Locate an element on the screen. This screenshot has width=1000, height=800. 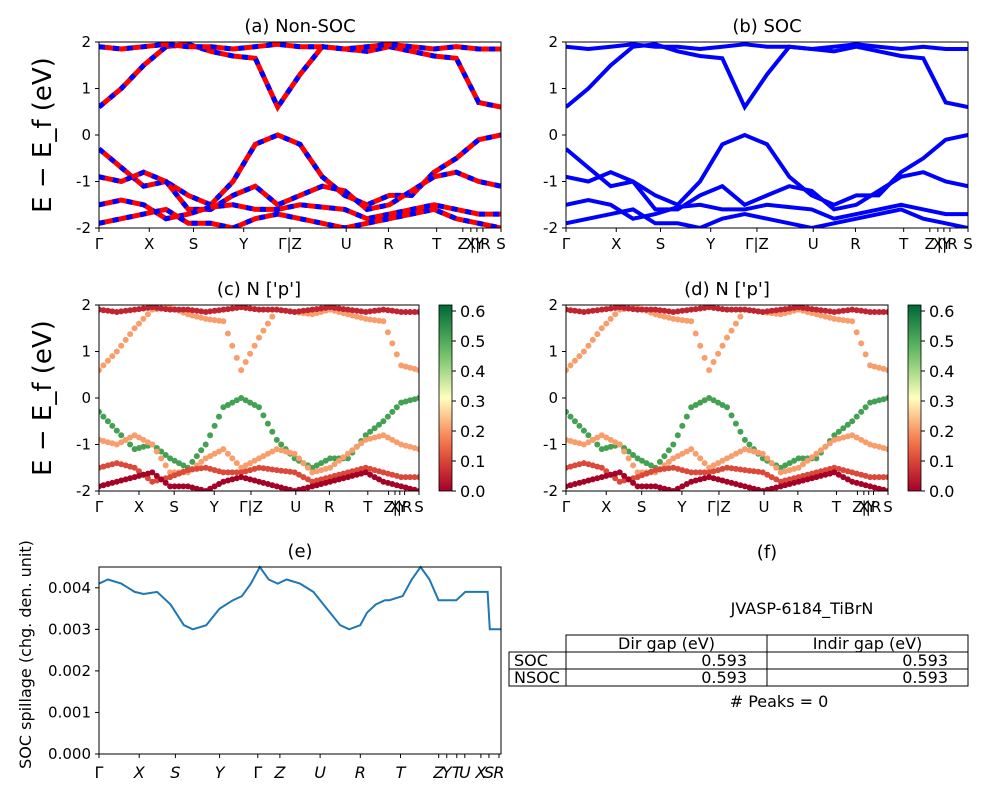
x-tick-label: |R is located at coordinates (482, 244).